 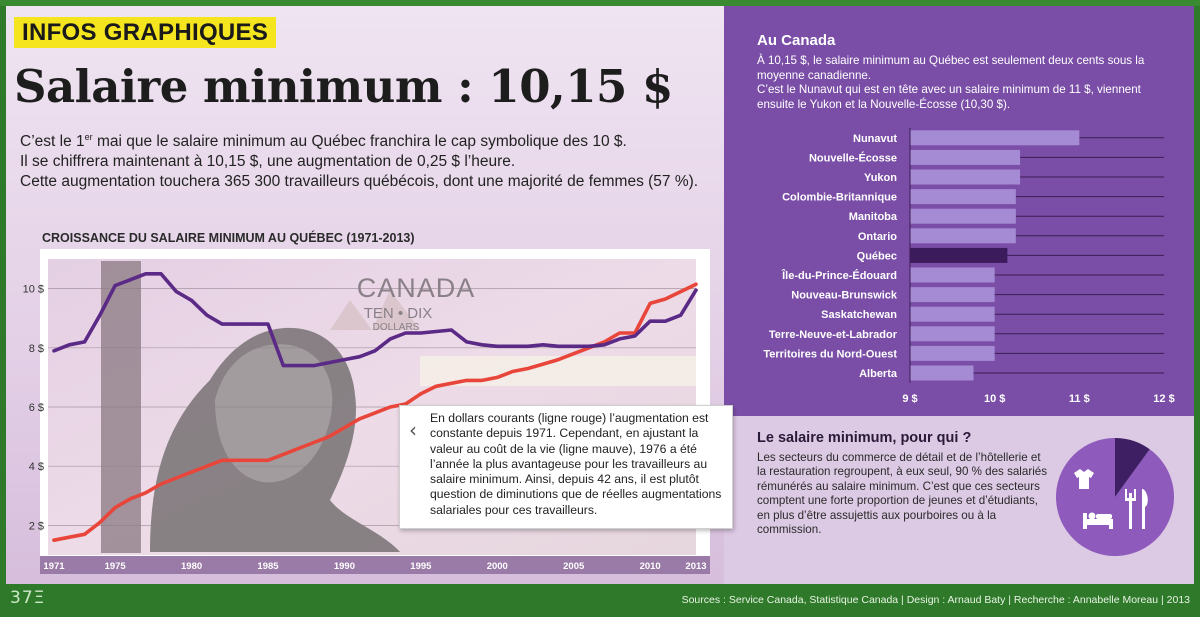 I want to click on province-label: Nunavut, so click(x=875, y=139).